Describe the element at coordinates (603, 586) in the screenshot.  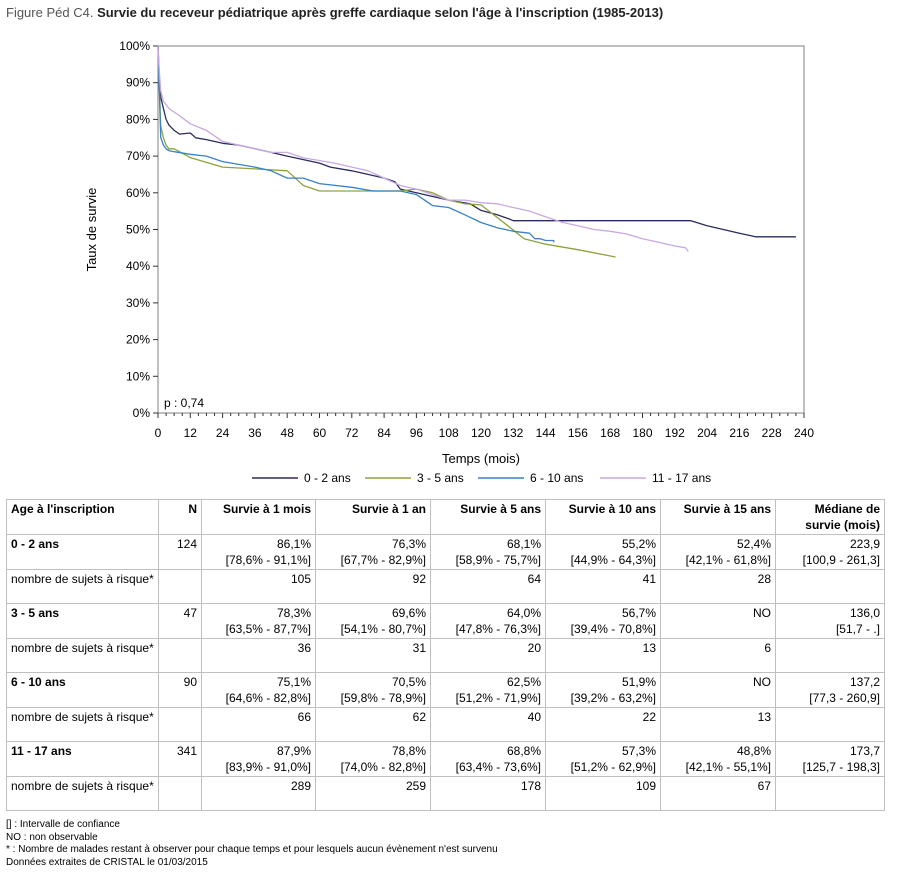
I see `risk-count: 41` at that location.